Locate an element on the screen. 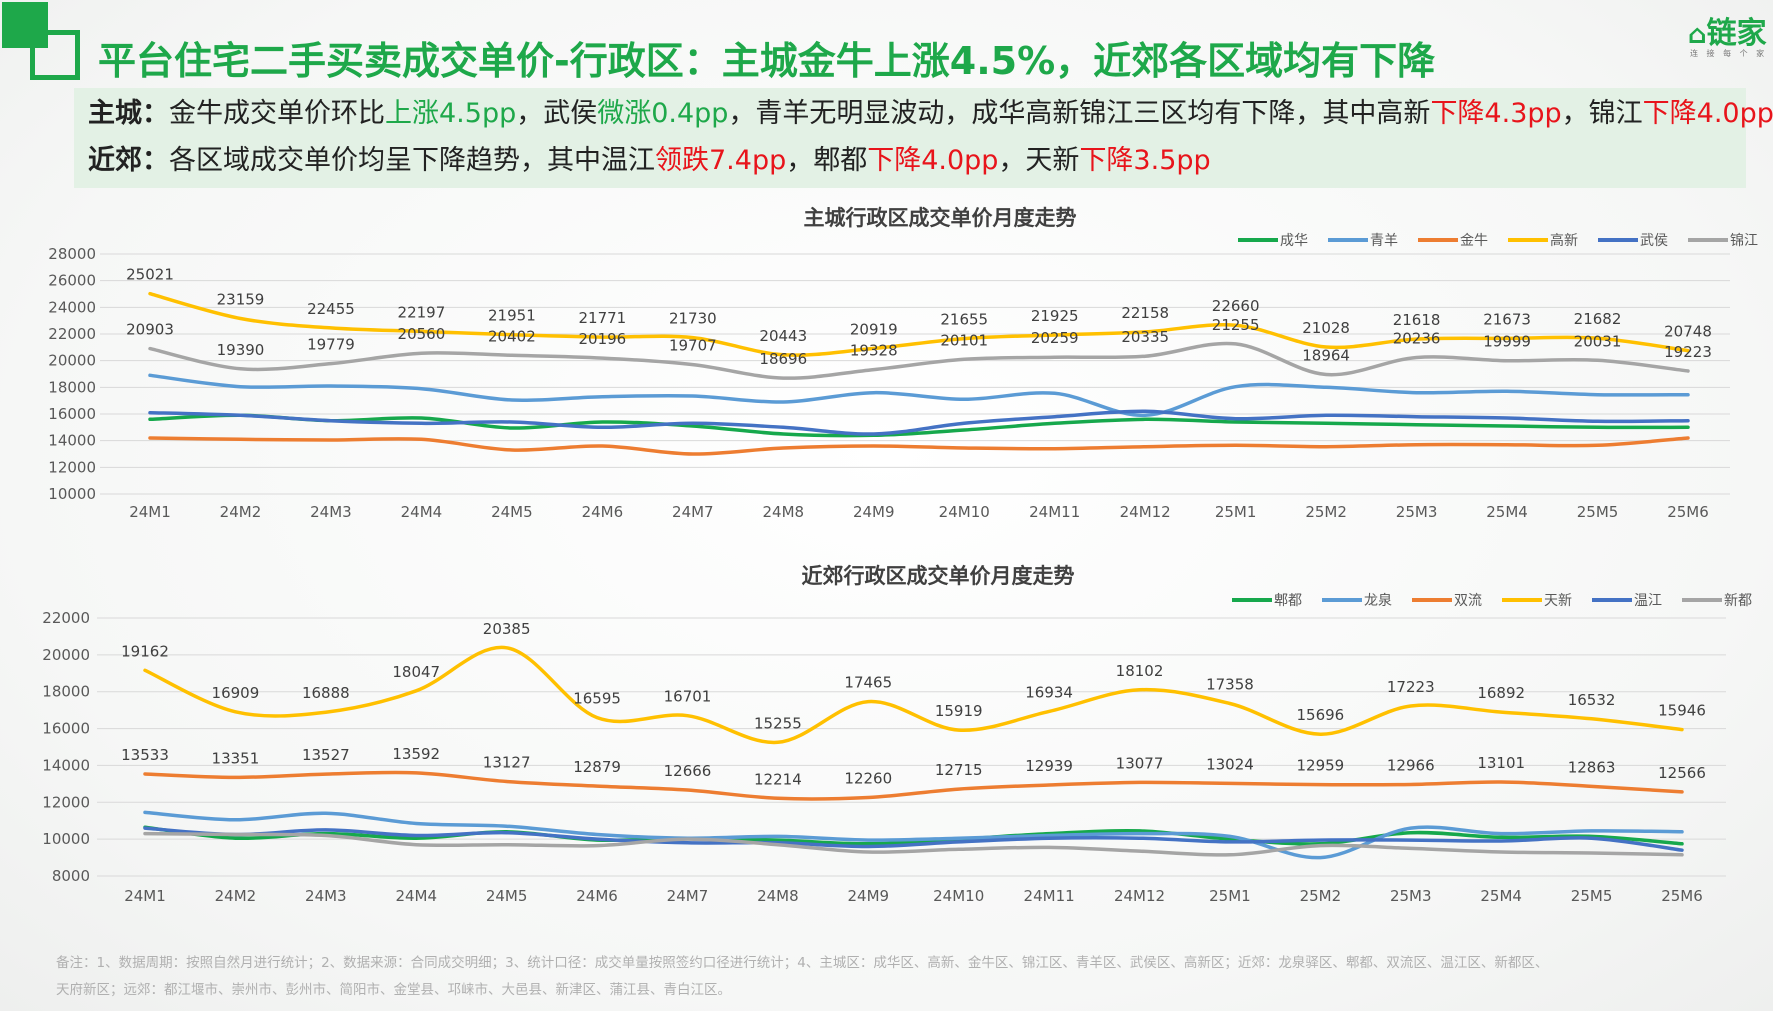  data-label: 25021 is located at coordinates (150, 275).